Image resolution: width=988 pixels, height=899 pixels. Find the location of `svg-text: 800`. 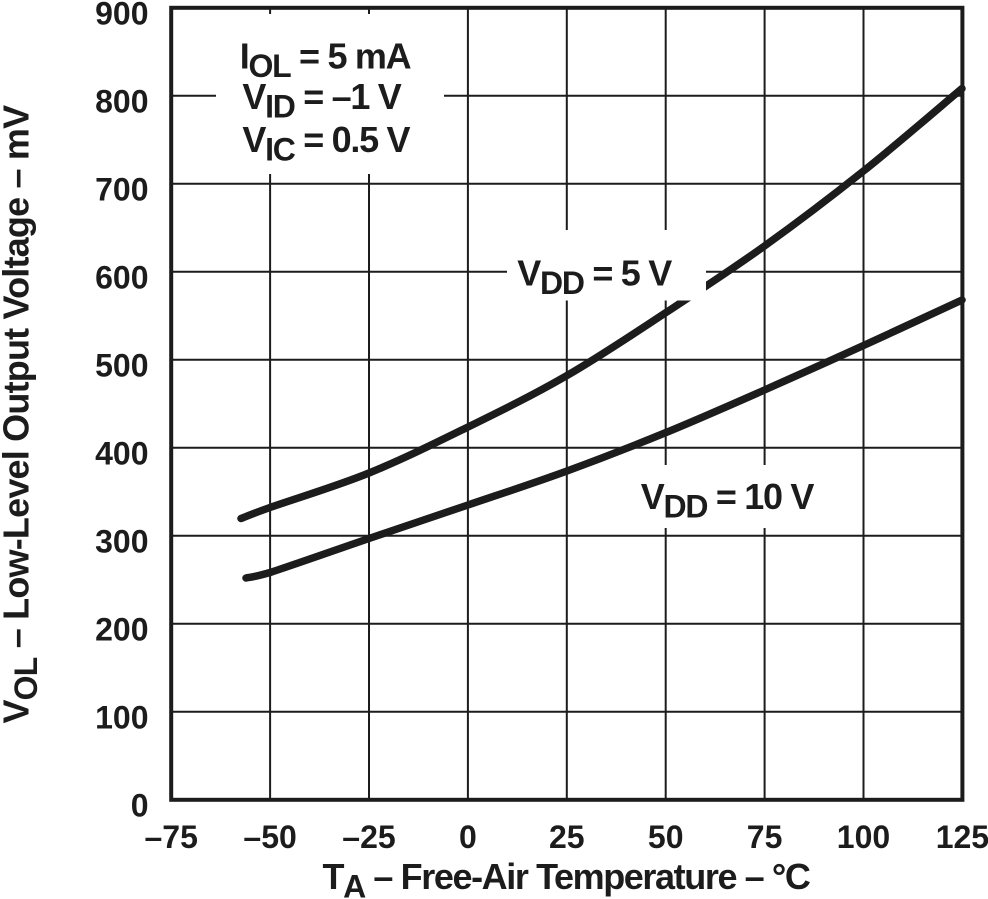

svg-text: 800 is located at coordinates (121, 101).